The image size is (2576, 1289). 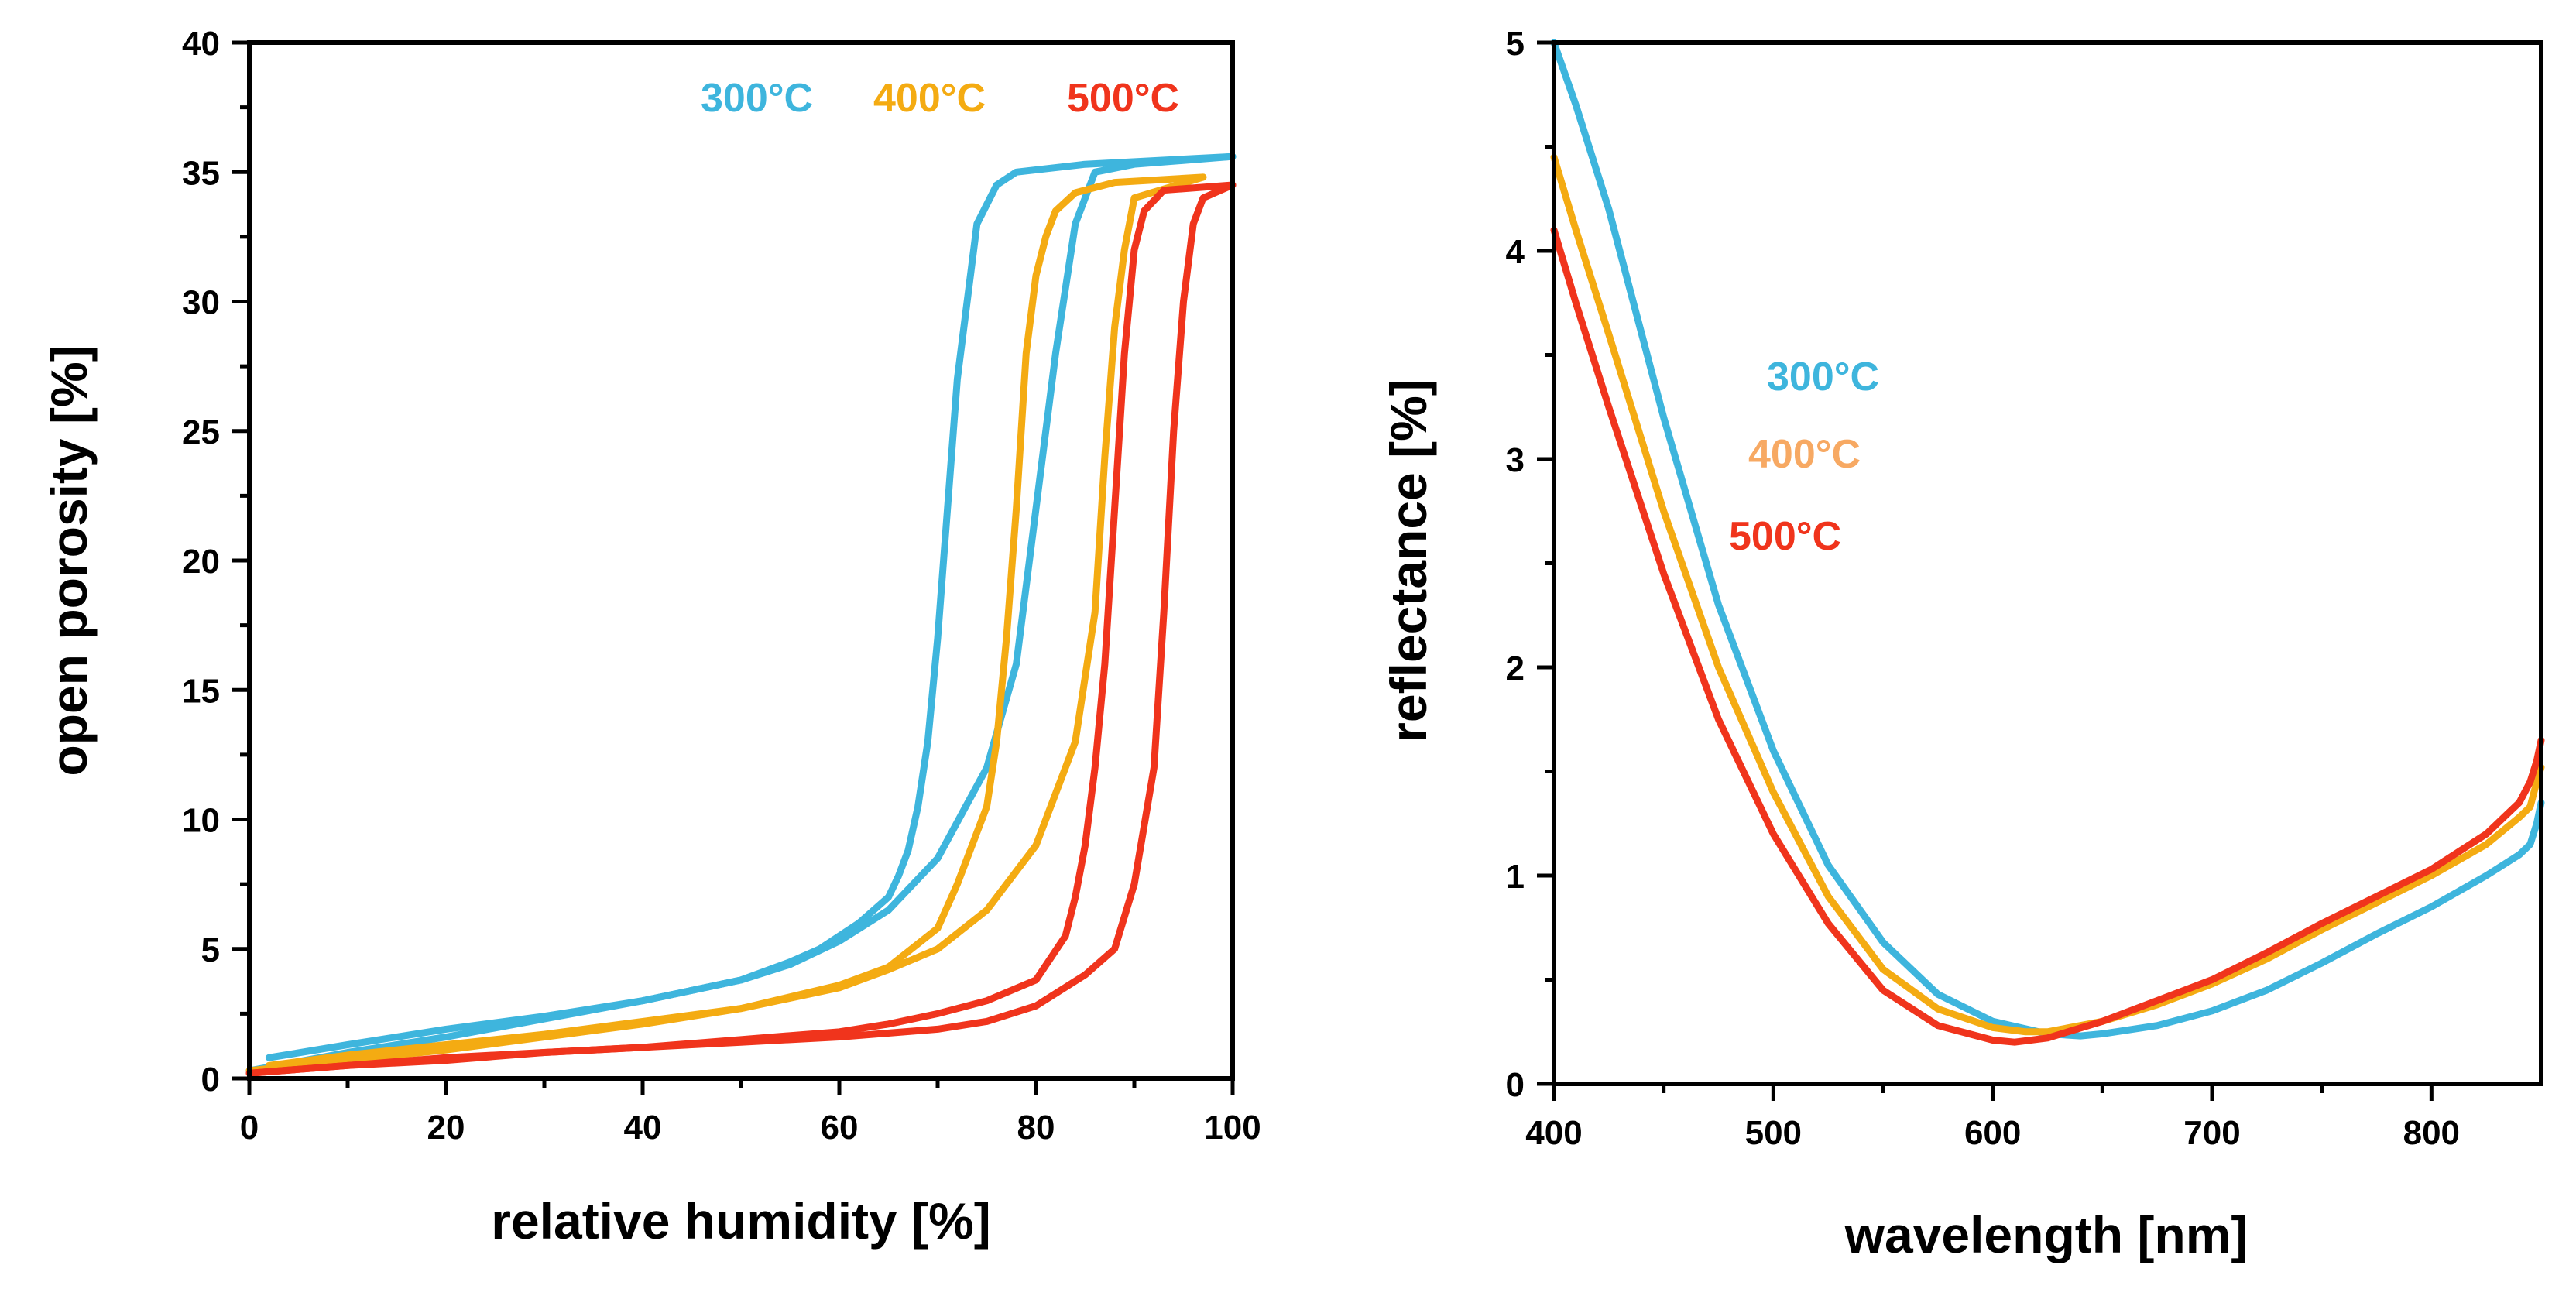 What do you see at coordinates (201, 303) in the screenshot?
I see `porosity-y-tick-label: 30` at bounding box center [201, 303].